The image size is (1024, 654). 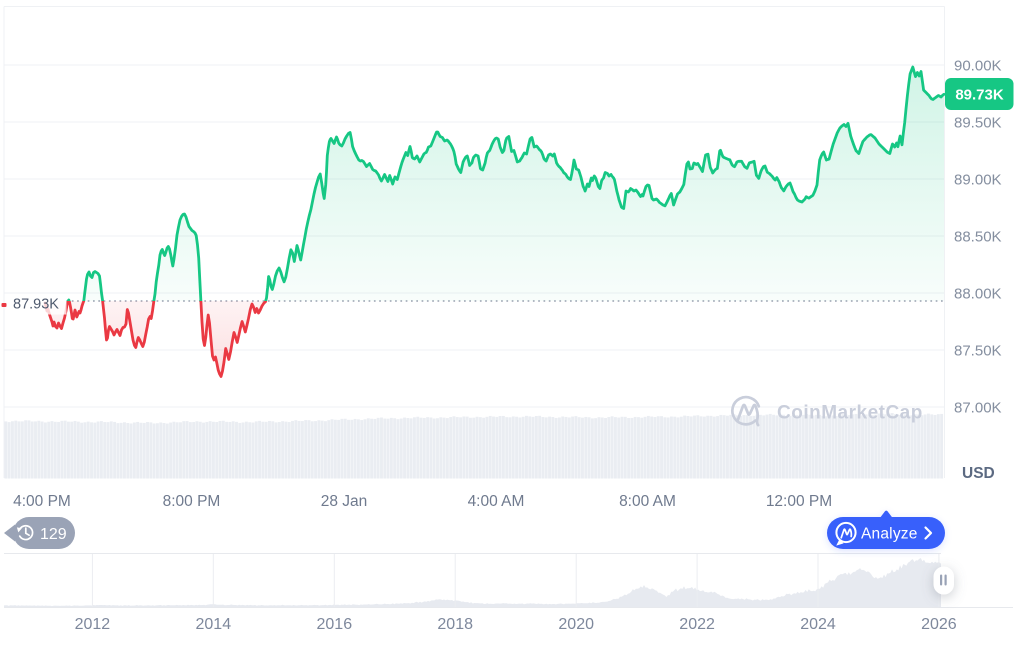 What do you see at coordinates (576, 624) in the screenshot?
I see `svg-text: 2020` at bounding box center [576, 624].